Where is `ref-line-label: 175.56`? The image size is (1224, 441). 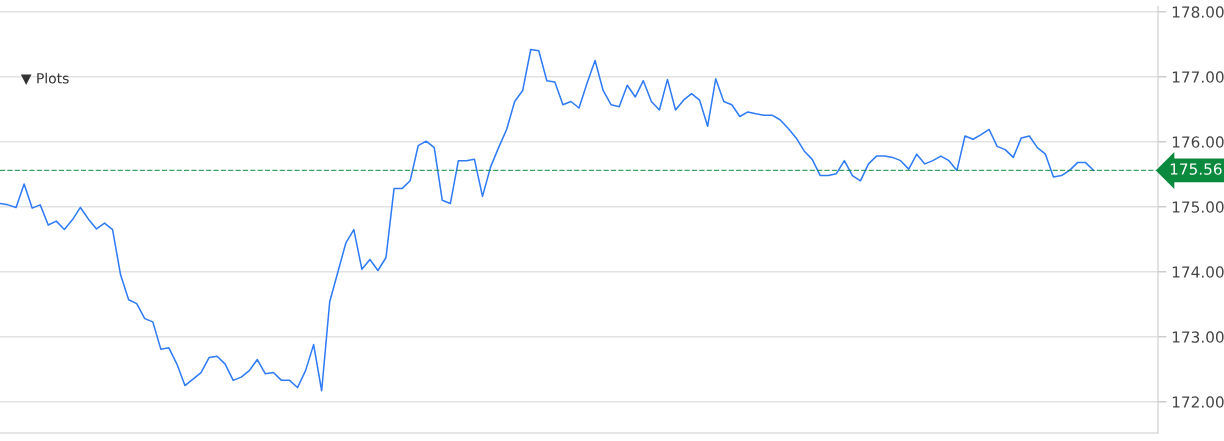 ref-line-label: 175.56 is located at coordinates (1196, 169).